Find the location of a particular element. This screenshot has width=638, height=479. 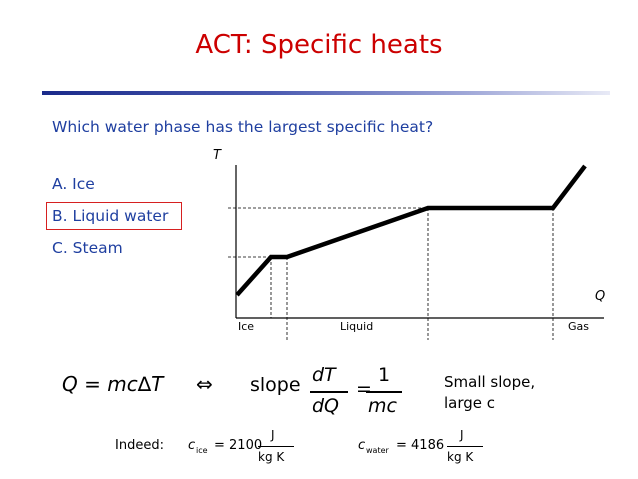

c-water-symbol: c is located at coordinates (362, 445).